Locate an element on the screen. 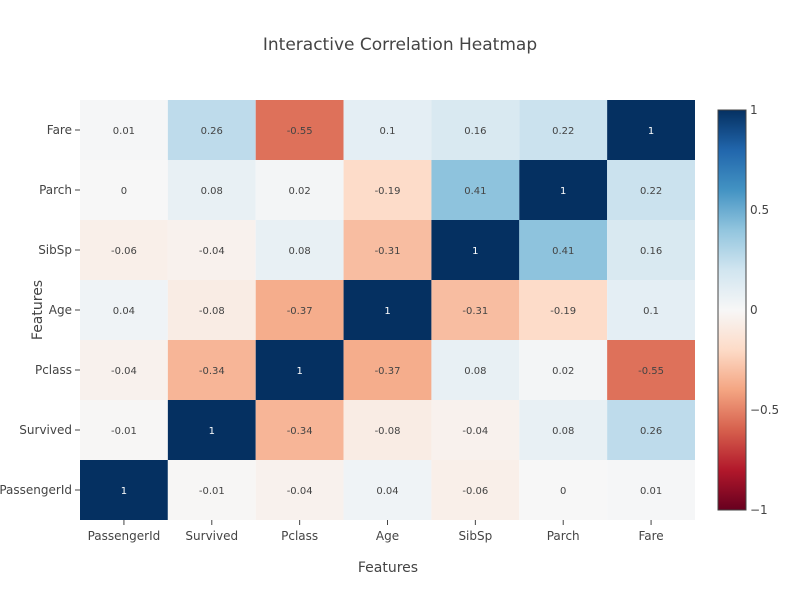  cell-value-label: -0.55 is located at coordinates (300, 131).